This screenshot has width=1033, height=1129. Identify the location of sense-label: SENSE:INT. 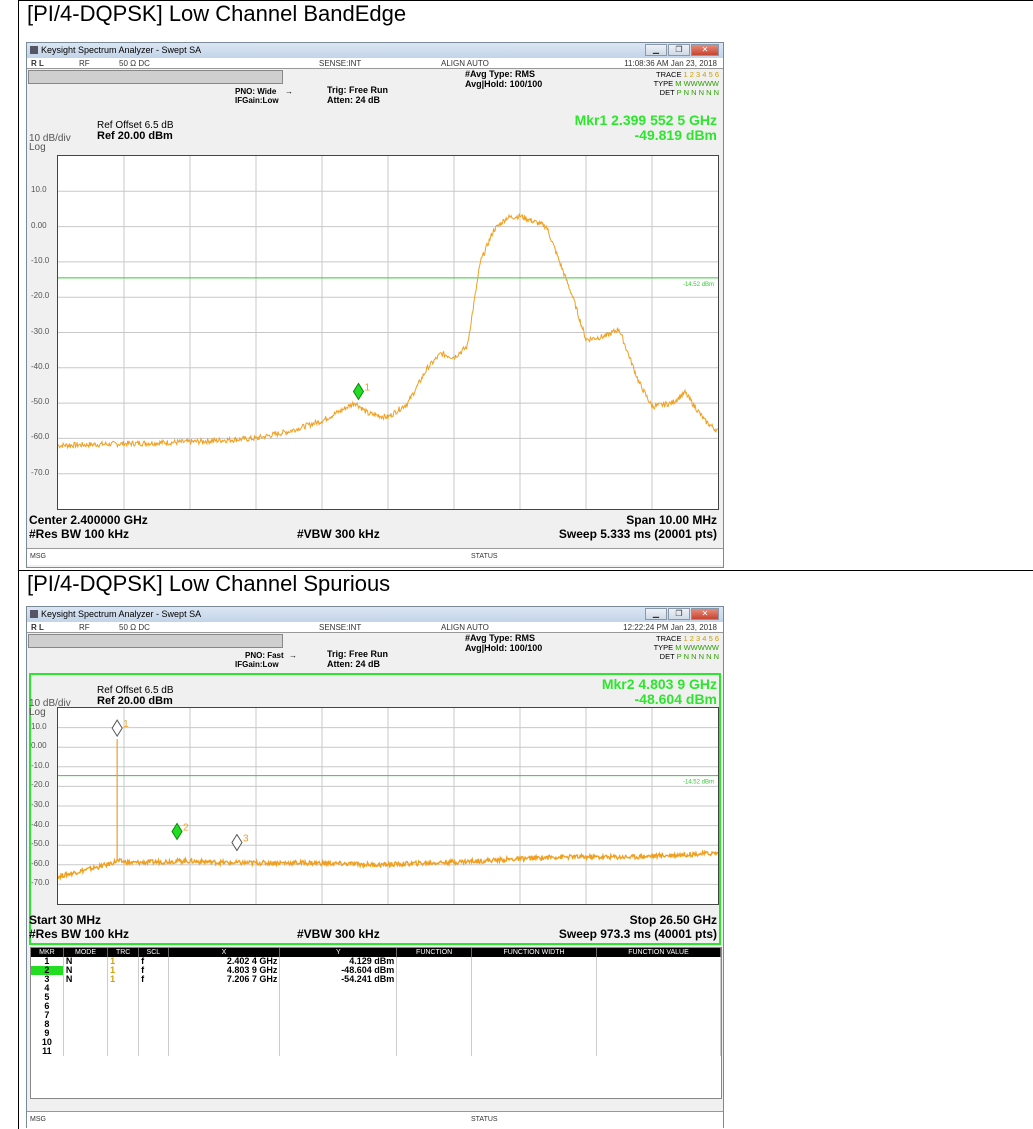
(340, 627).